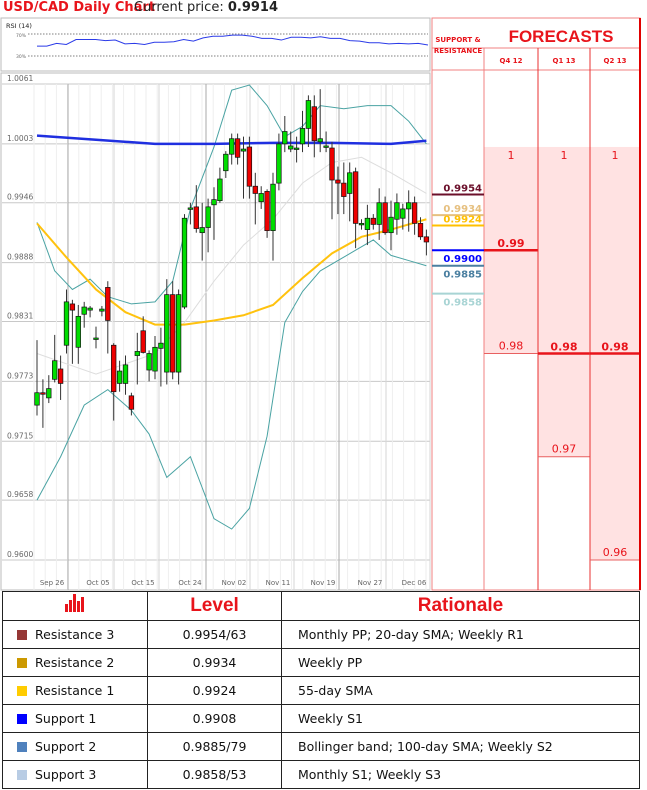 The width and height of the screenshot is (647, 790). Describe the element at coordinates (20, 315) in the screenshot. I see `y-tick-label: 0.9831` at that location.